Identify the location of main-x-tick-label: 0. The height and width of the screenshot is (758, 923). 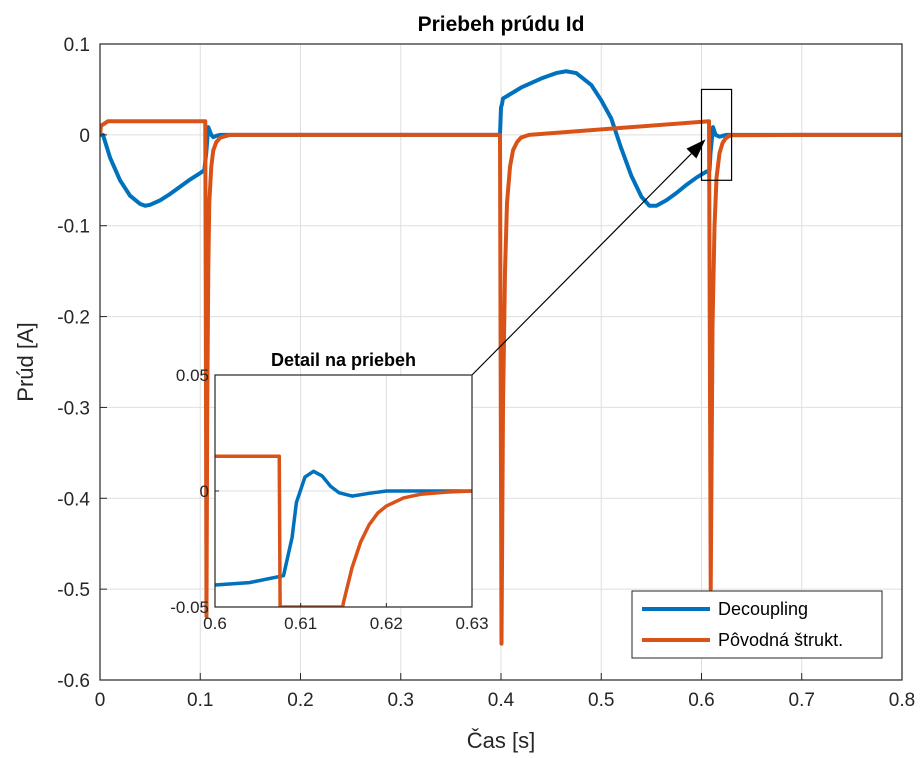
(100, 700).